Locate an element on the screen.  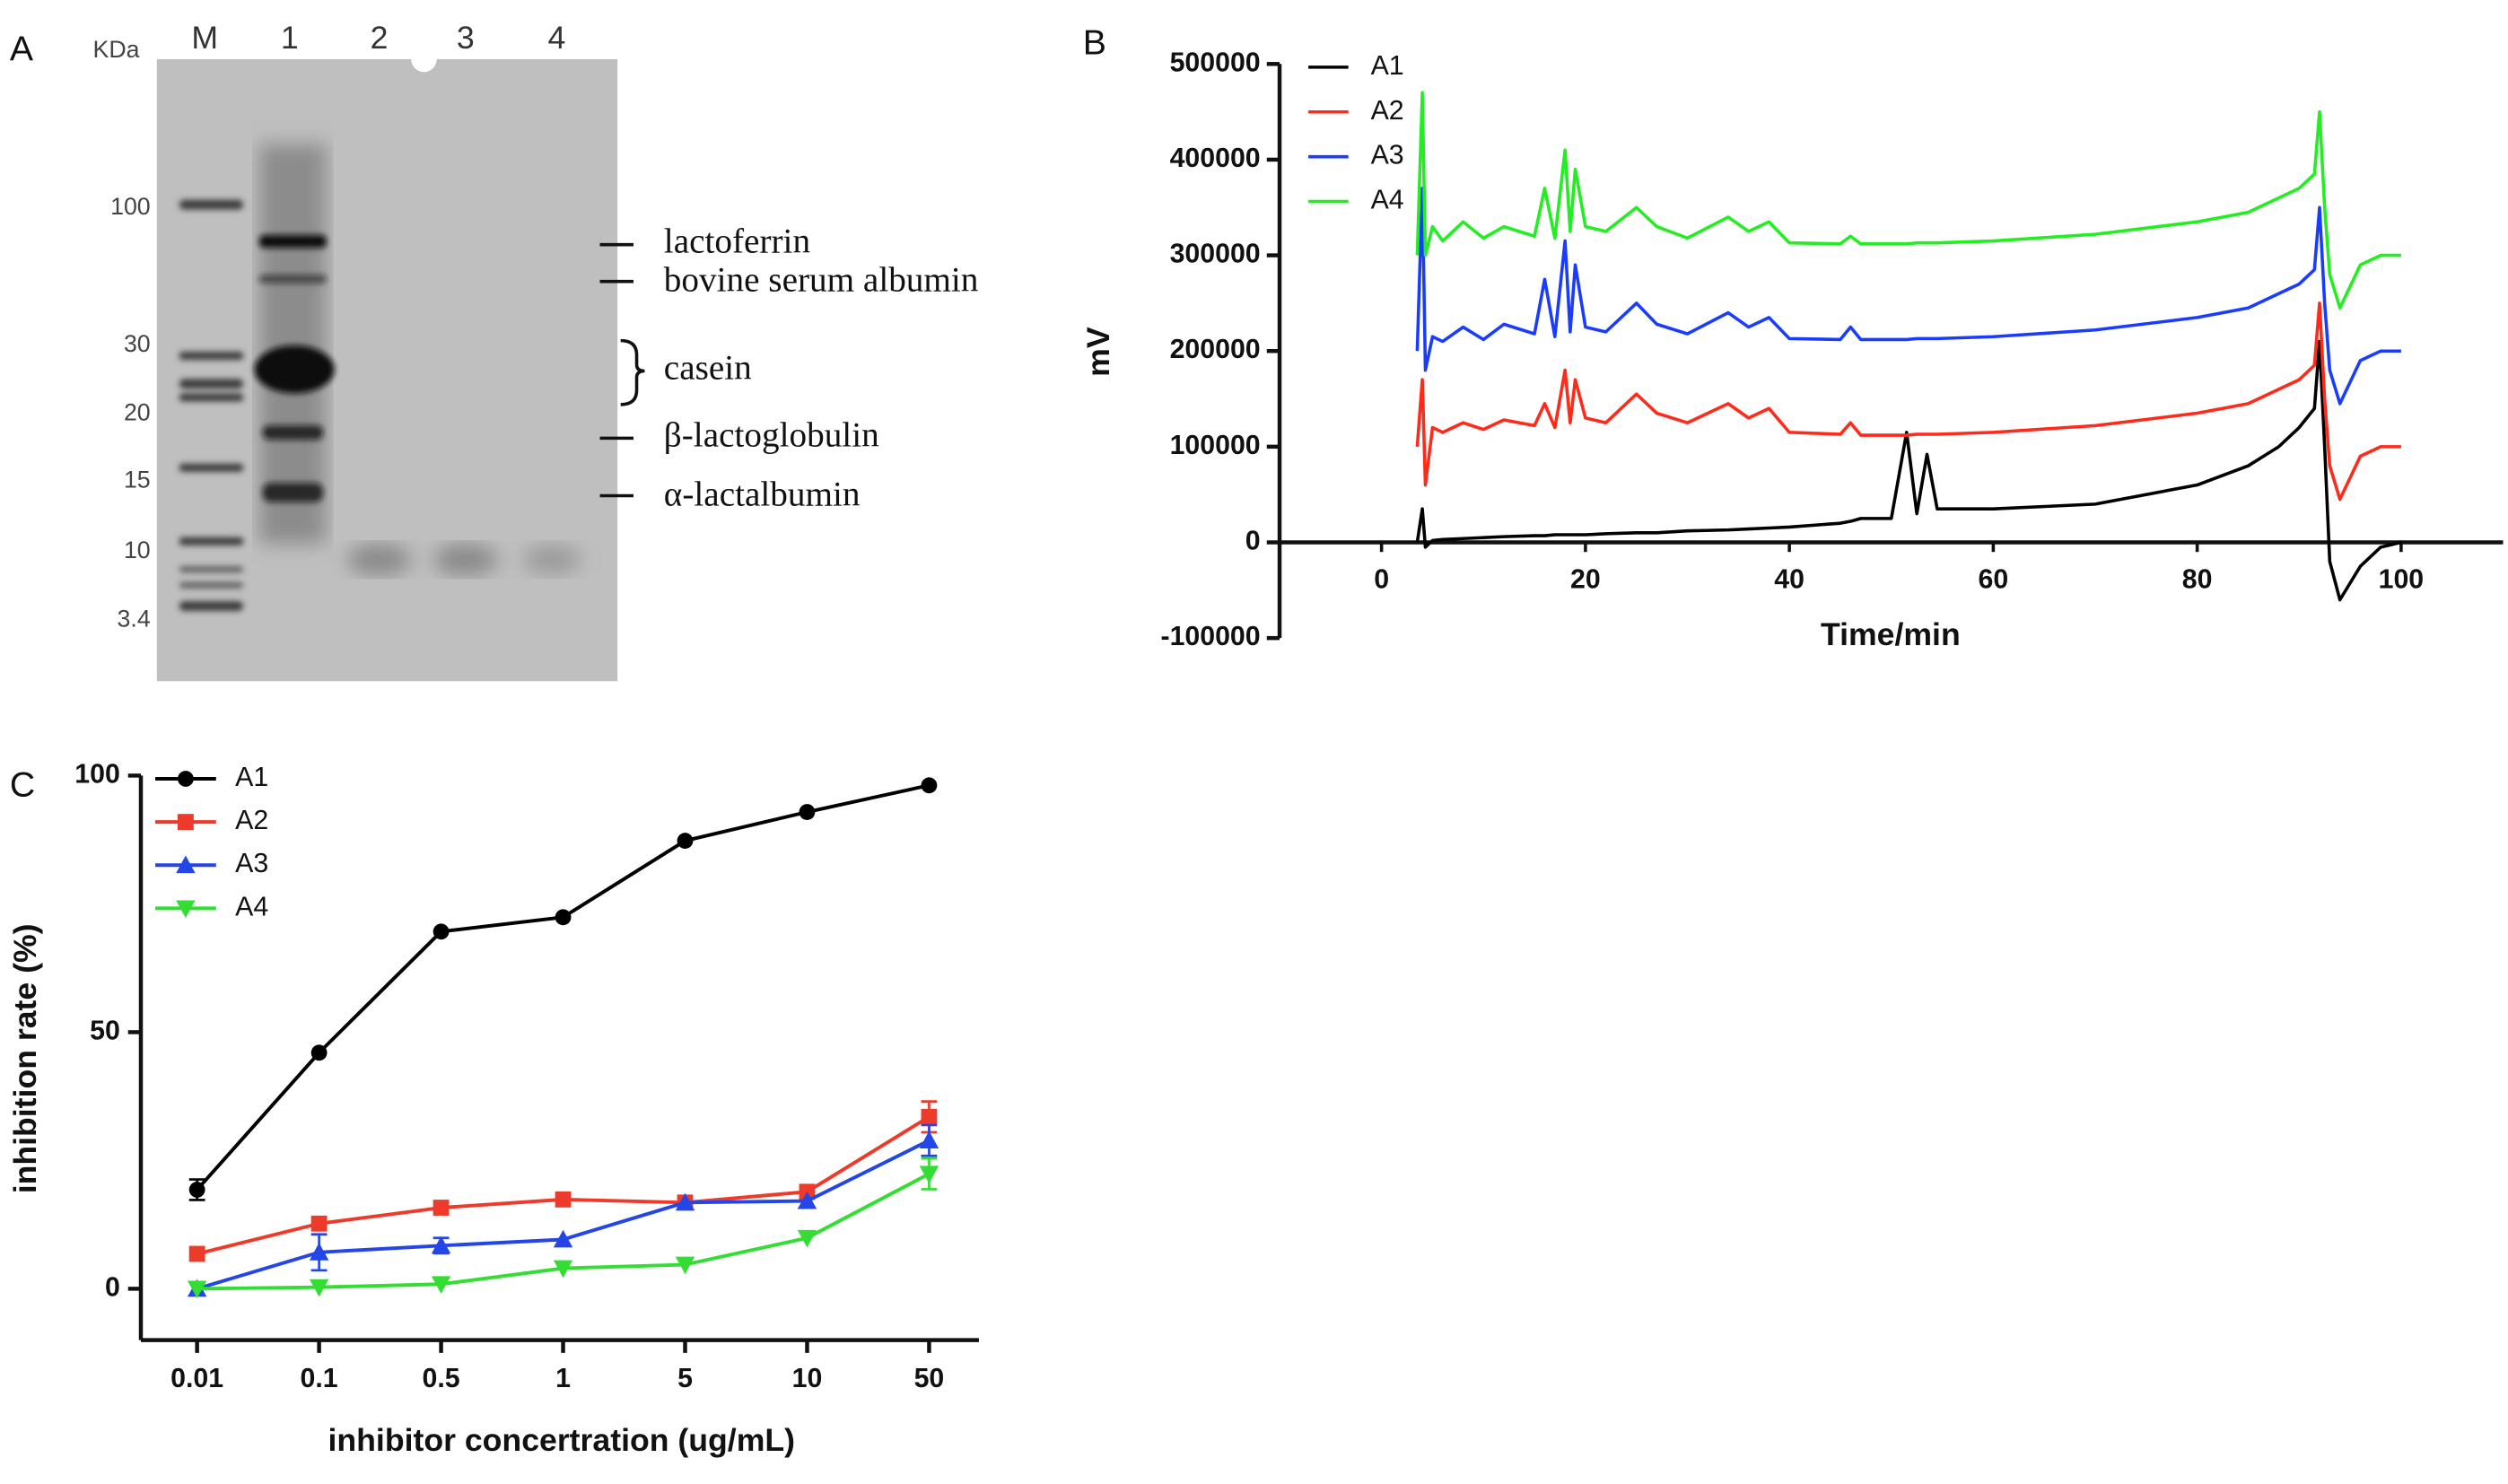
sample-bands is located at coordinates (294, 368).